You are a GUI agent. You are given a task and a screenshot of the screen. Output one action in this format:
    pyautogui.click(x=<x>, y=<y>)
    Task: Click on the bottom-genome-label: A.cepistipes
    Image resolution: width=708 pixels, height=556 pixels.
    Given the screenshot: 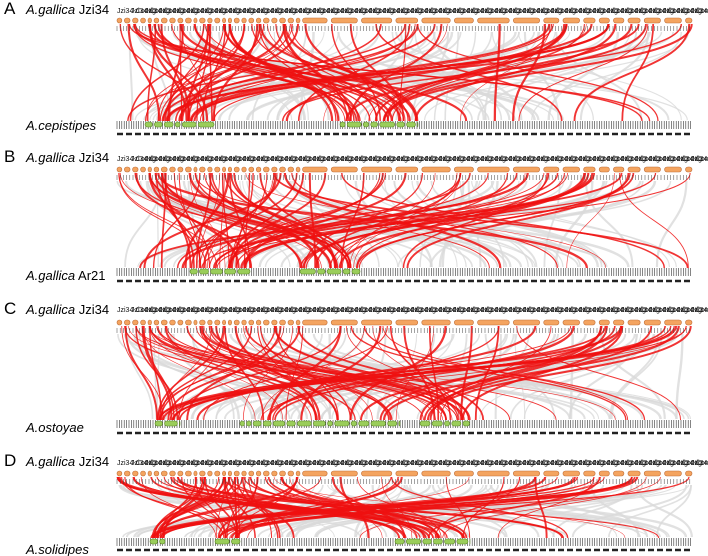 What is the action you would take?
    pyautogui.click(x=61, y=125)
    